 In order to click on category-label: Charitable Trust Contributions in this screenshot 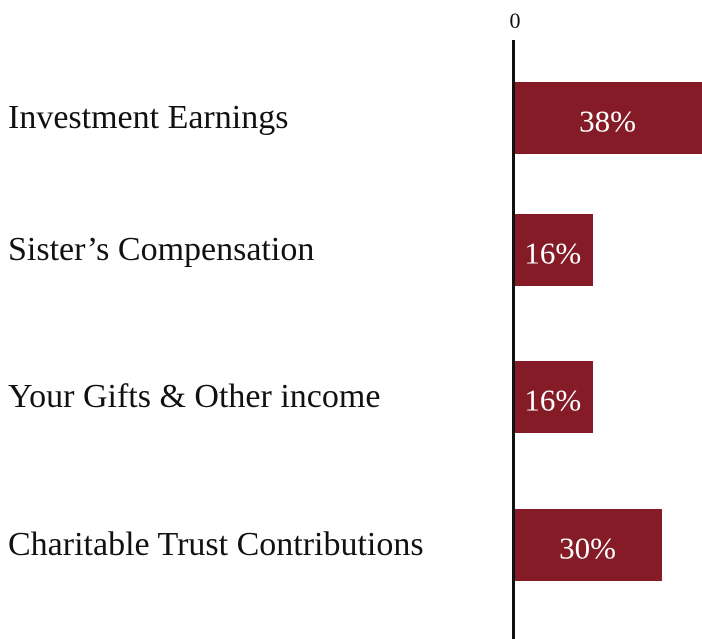, I will do `click(216, 544)`.